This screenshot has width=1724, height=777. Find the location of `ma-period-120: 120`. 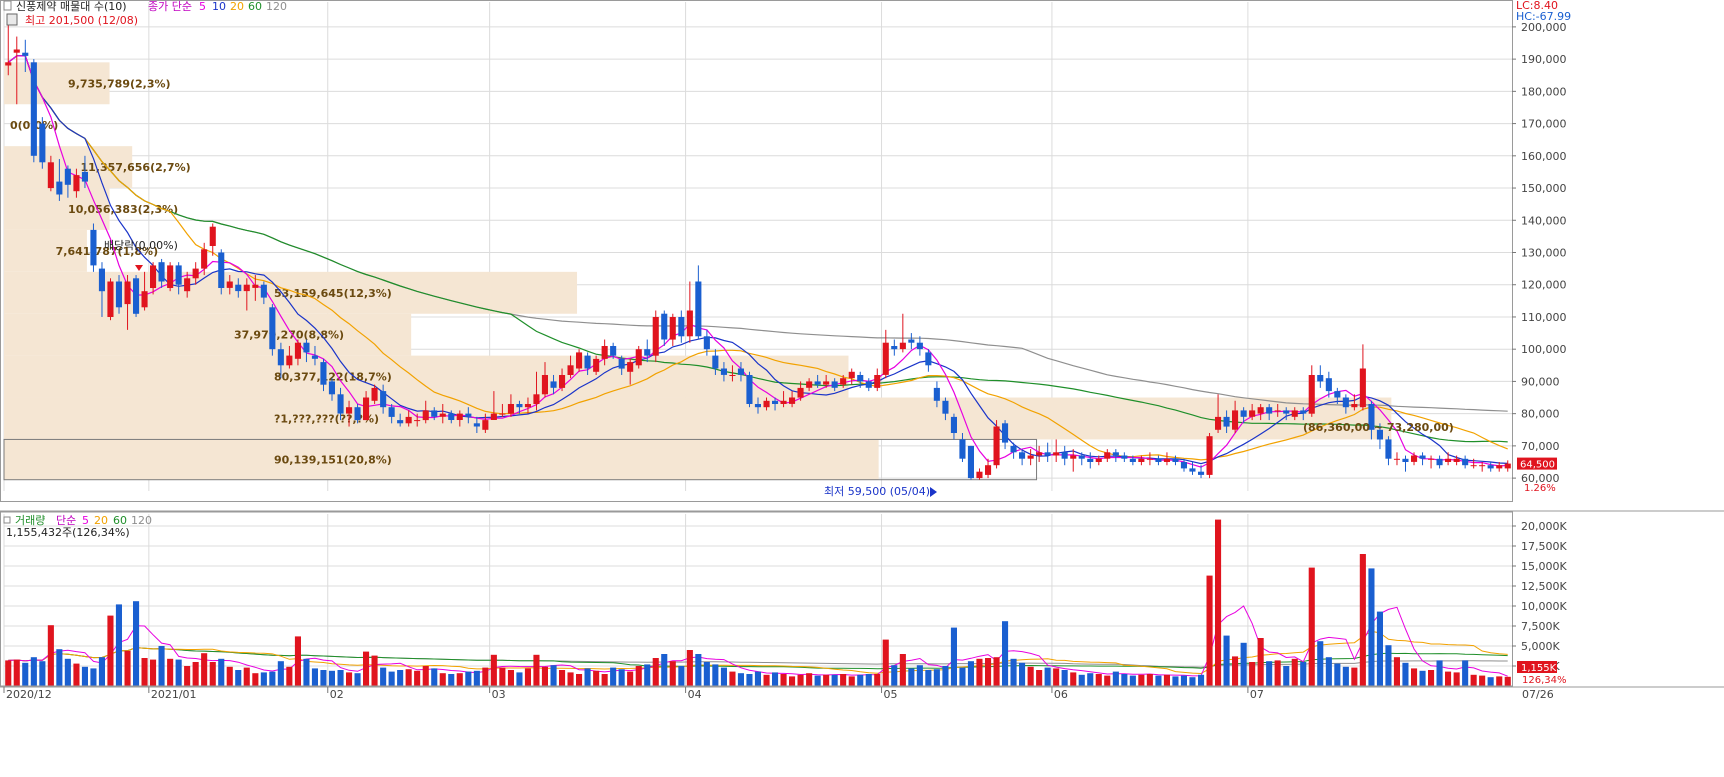

ma-period-120: 120 is located at coordinates (276, 6).